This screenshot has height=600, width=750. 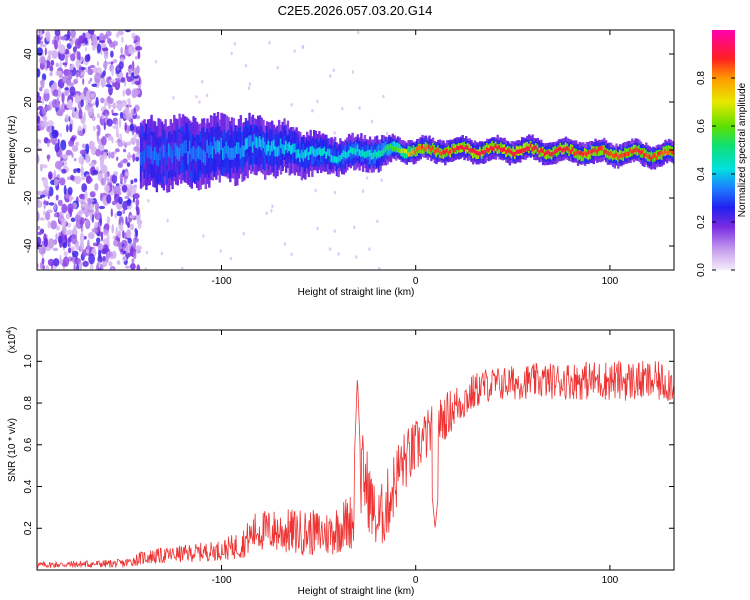 What do you see at coordinates (12, 450) in the screenshot?
I see `snr-y-label: SNR (10 * v/v)` at bounding box center [12, 450].